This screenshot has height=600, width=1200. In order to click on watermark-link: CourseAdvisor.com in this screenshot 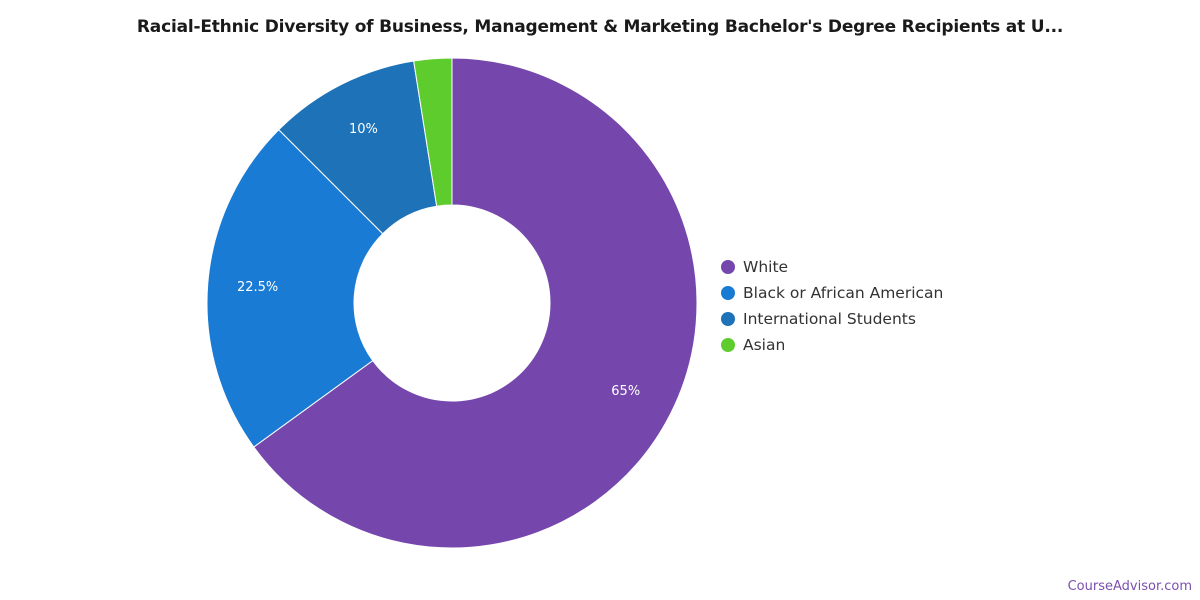, I will do `click(1129, 586)`.